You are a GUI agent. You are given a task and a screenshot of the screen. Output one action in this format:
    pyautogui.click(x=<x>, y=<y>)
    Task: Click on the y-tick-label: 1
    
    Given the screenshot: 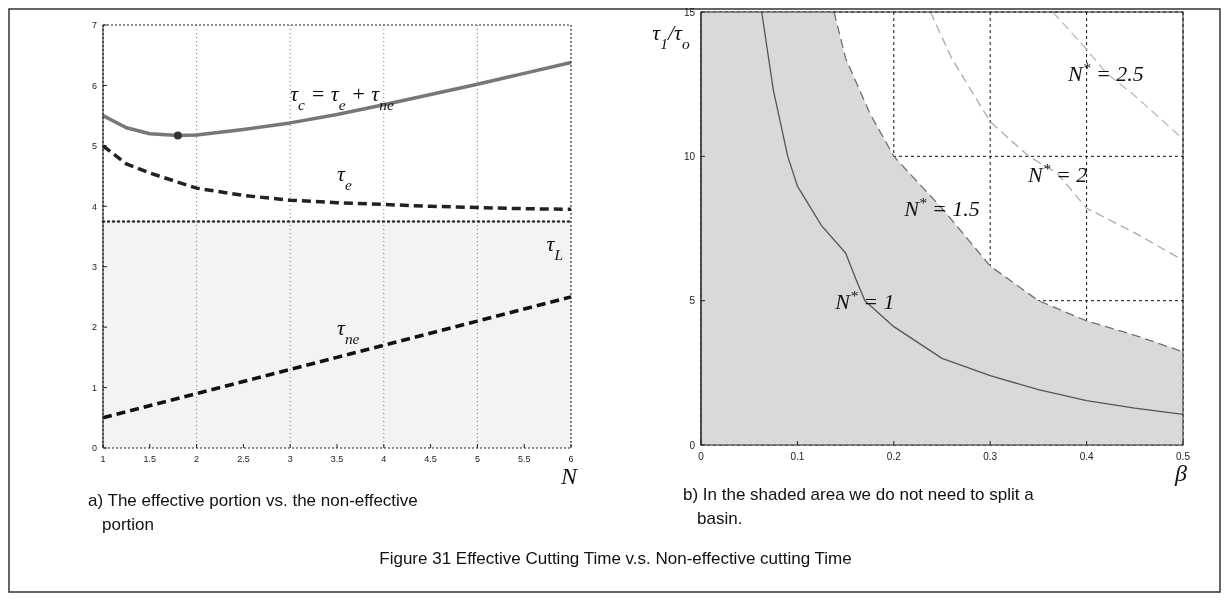 What is the action you would take?
    pyautogui.click(x=94, y=387)
    